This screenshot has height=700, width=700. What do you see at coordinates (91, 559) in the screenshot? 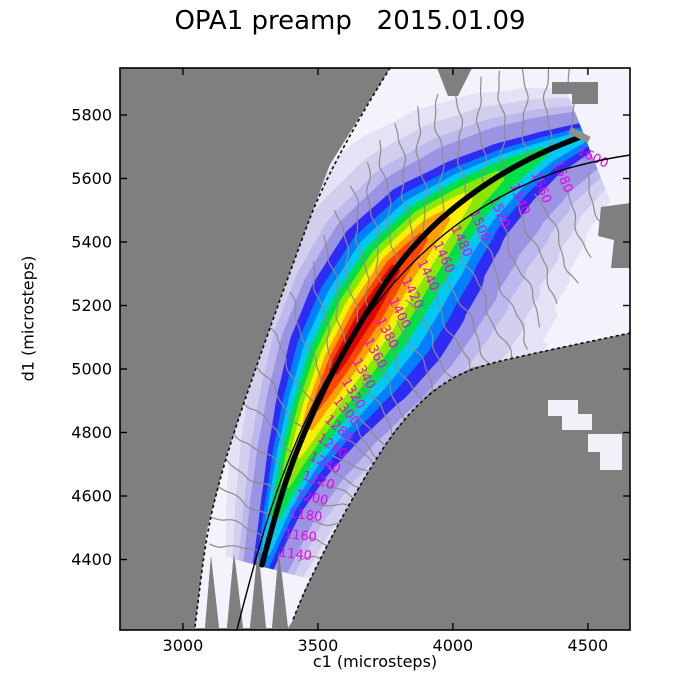
I see `y-tick-label: 4400` at bounding box center [91, 559].